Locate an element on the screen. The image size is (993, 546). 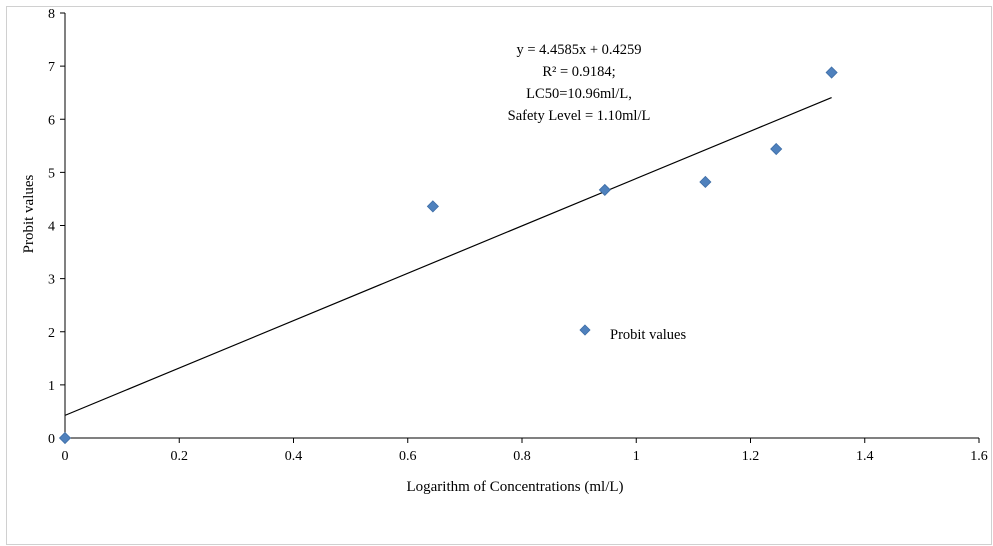
y-axis-title: Probit values is located at coordinates (29, 213).